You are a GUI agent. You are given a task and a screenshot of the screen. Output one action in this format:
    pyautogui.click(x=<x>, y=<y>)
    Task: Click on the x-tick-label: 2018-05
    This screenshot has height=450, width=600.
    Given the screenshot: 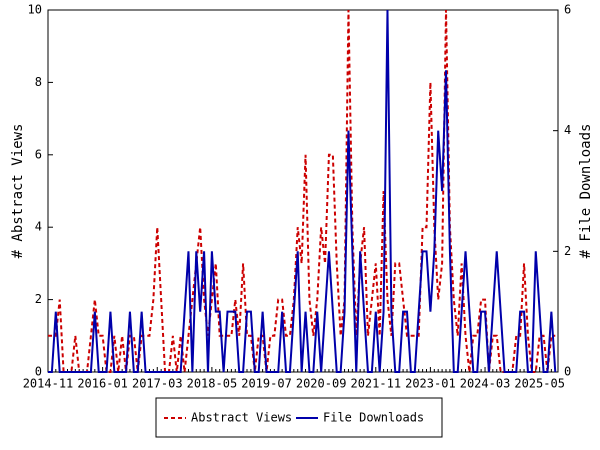 What is the action you would take?
    pyautogui.click(x=212, y=384)
    